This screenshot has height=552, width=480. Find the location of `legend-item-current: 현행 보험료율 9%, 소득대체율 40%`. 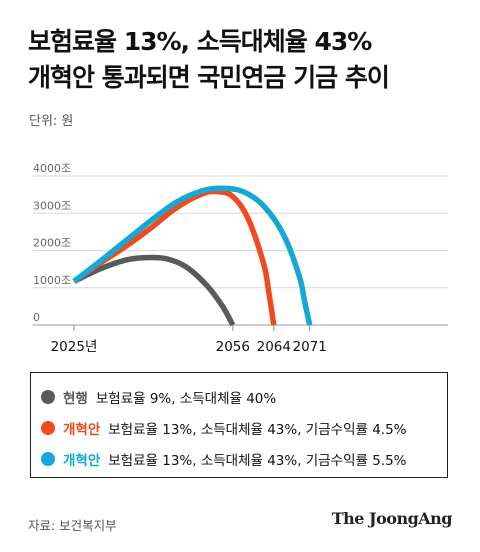

legend-item-current: 현행 보험료율 9%, 소득대체율 40% is located at coordinates (244, 396).